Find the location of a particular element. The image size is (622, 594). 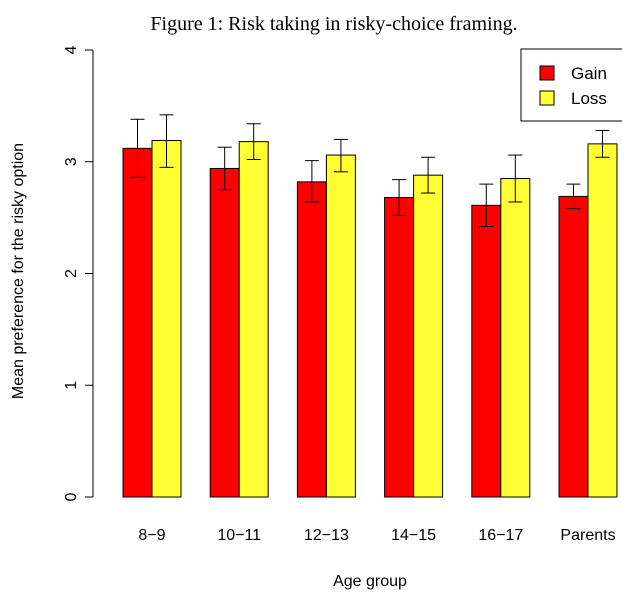

x-tick-label: Parents is located at coordinates (587, 535).